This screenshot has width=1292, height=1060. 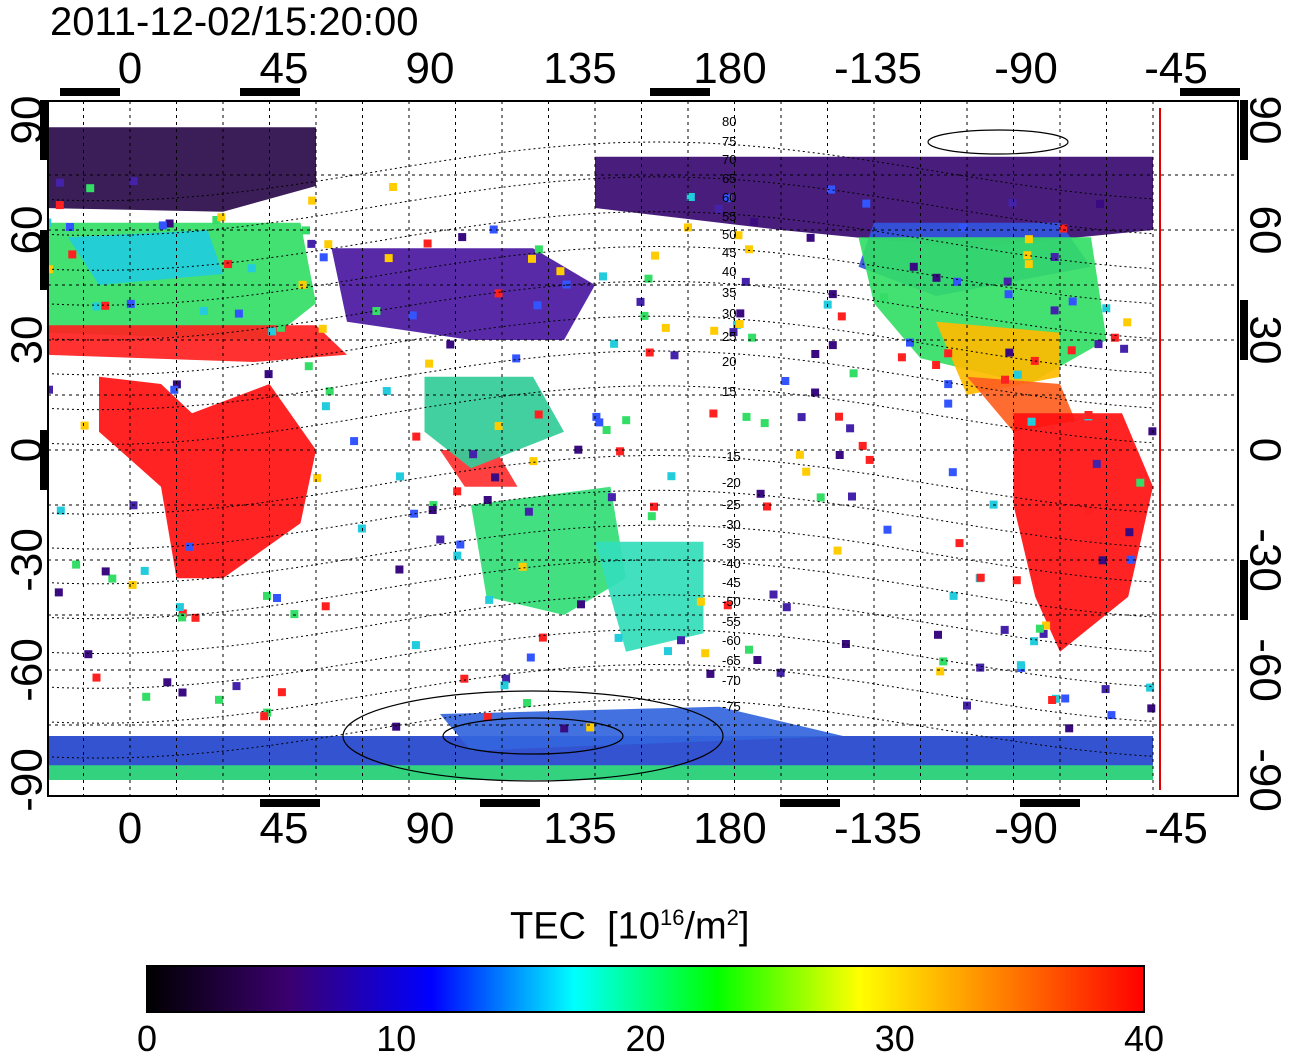 What do you see at coordinates (579, 68) in the screenshot?
I see `x-tick-top: 135` at bounding box center [579, 68].